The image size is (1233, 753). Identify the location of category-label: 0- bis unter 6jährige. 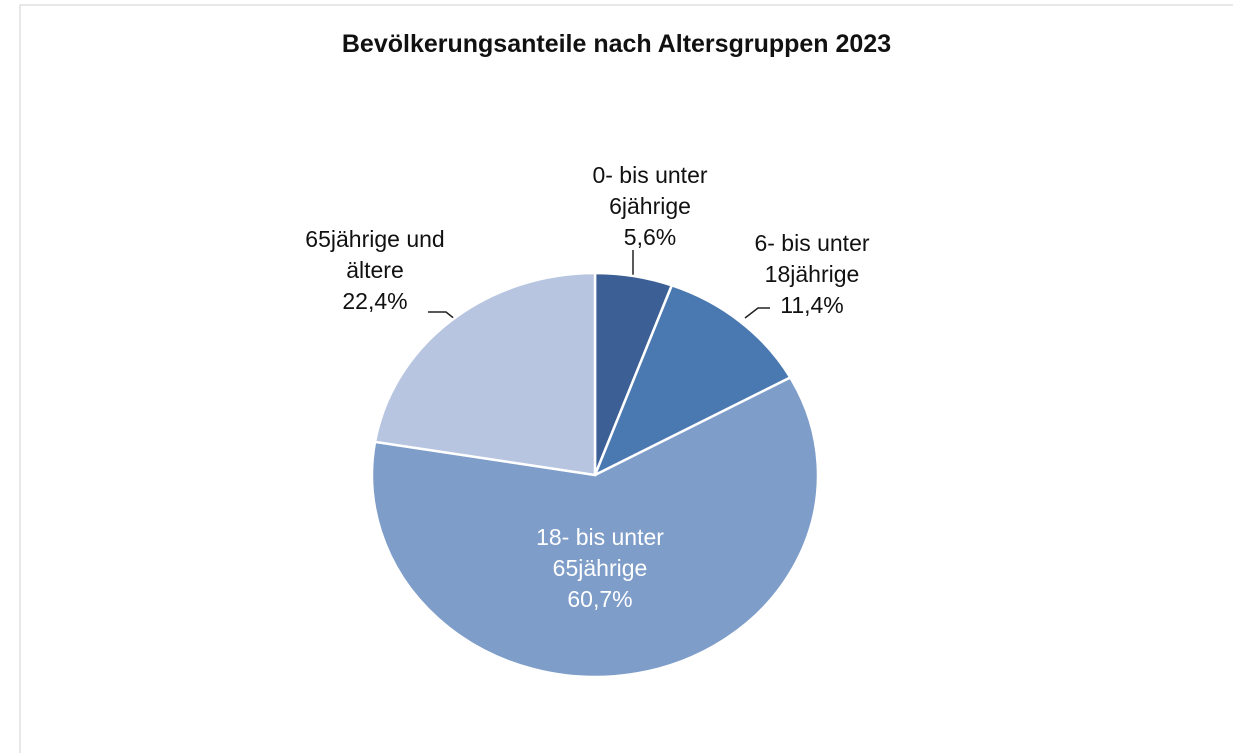
(650, 190).